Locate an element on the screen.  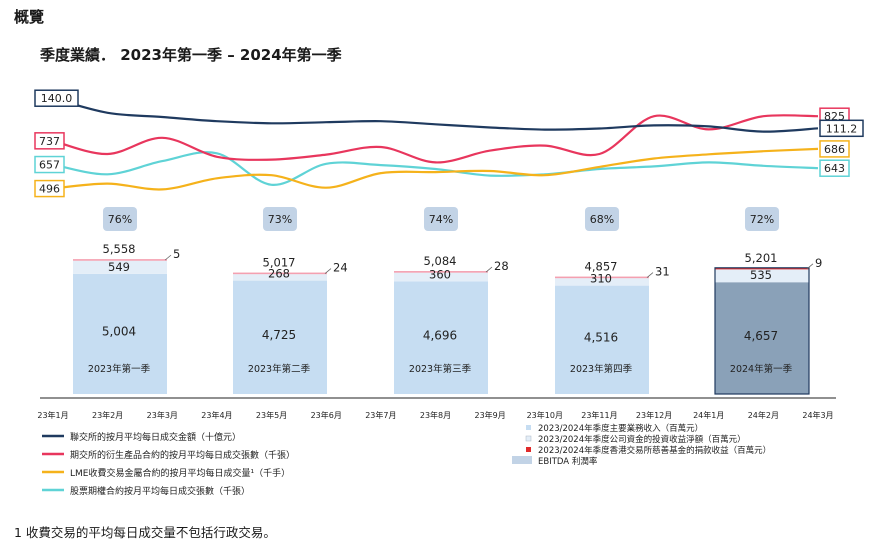
start-label-box-cyan is located at coordinates (49, 164).